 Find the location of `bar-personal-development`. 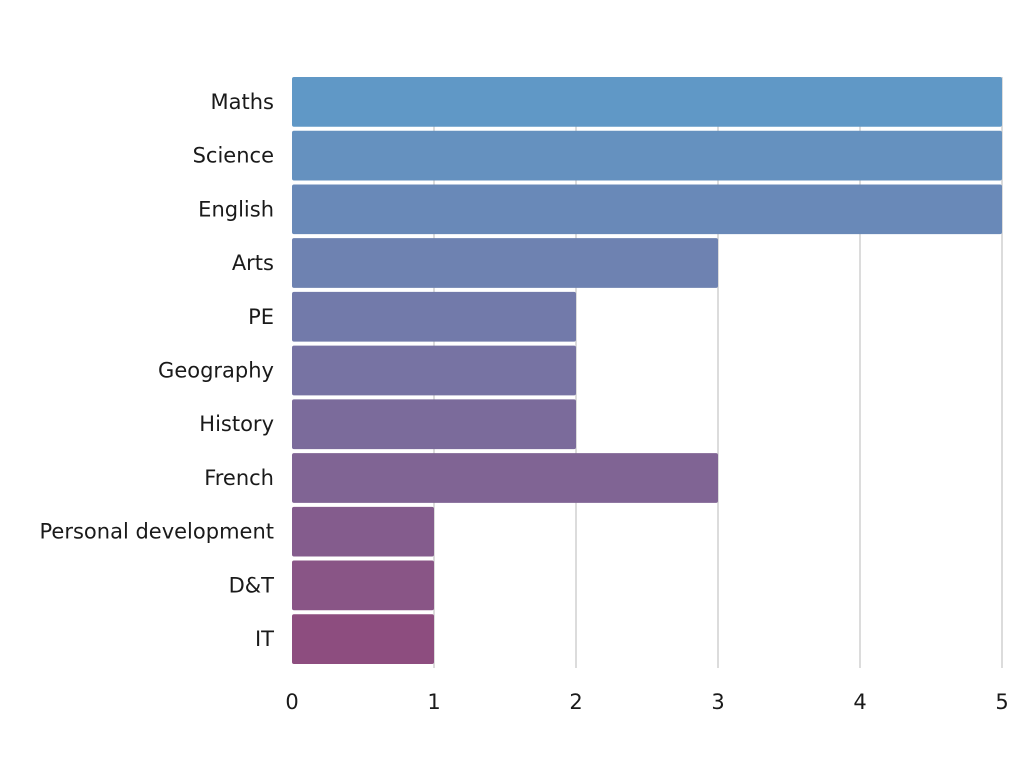

bar-personal-development is located at coordinates (363, 531).